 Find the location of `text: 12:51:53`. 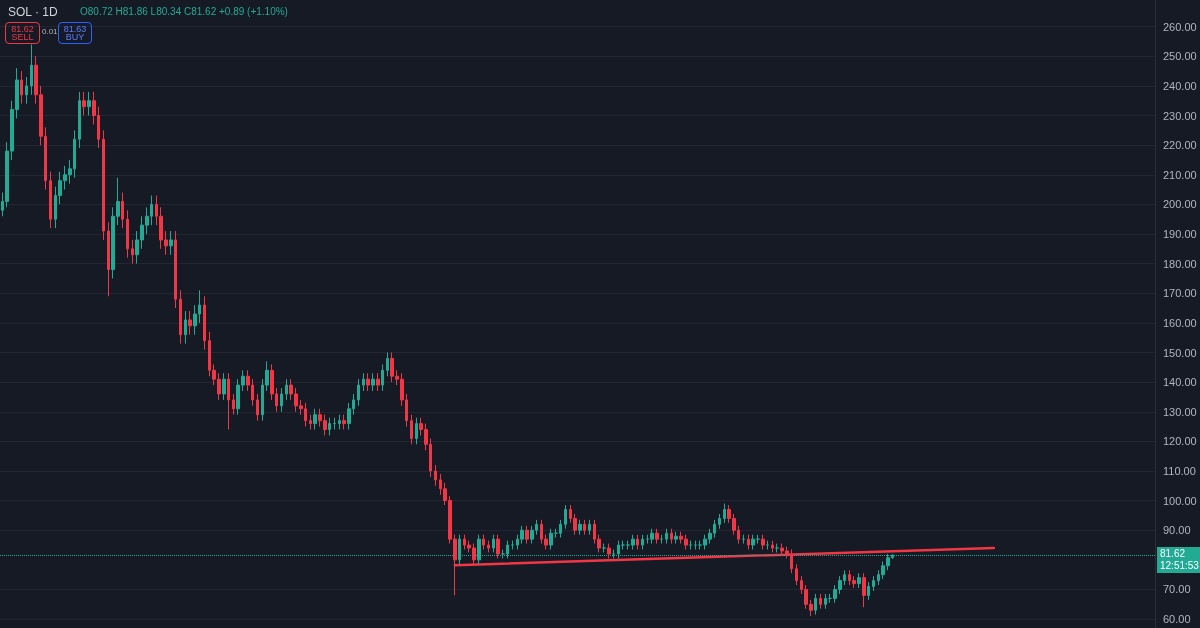

text: 12:51:53 is located at coordinates (1179, 566).